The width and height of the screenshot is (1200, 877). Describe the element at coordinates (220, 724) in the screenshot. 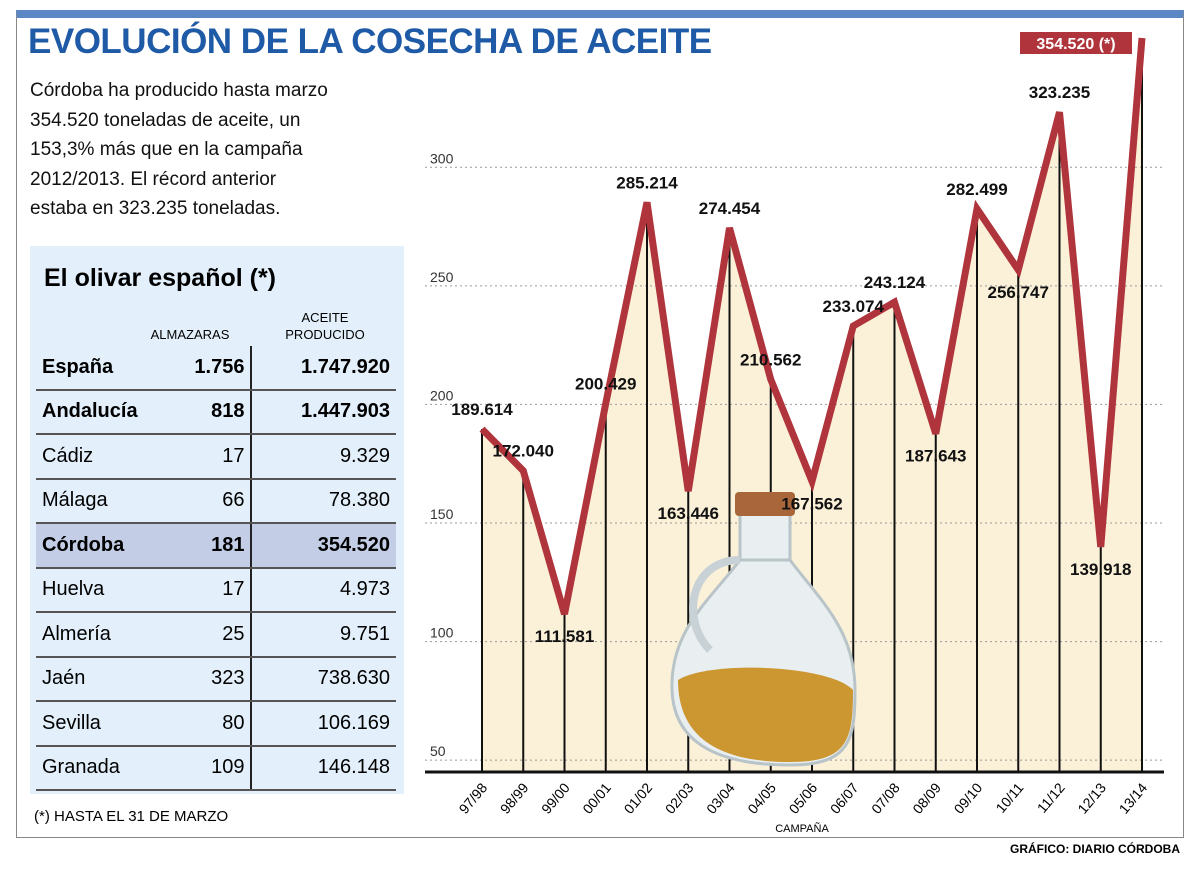

I see `table-cell: 80` at that location.